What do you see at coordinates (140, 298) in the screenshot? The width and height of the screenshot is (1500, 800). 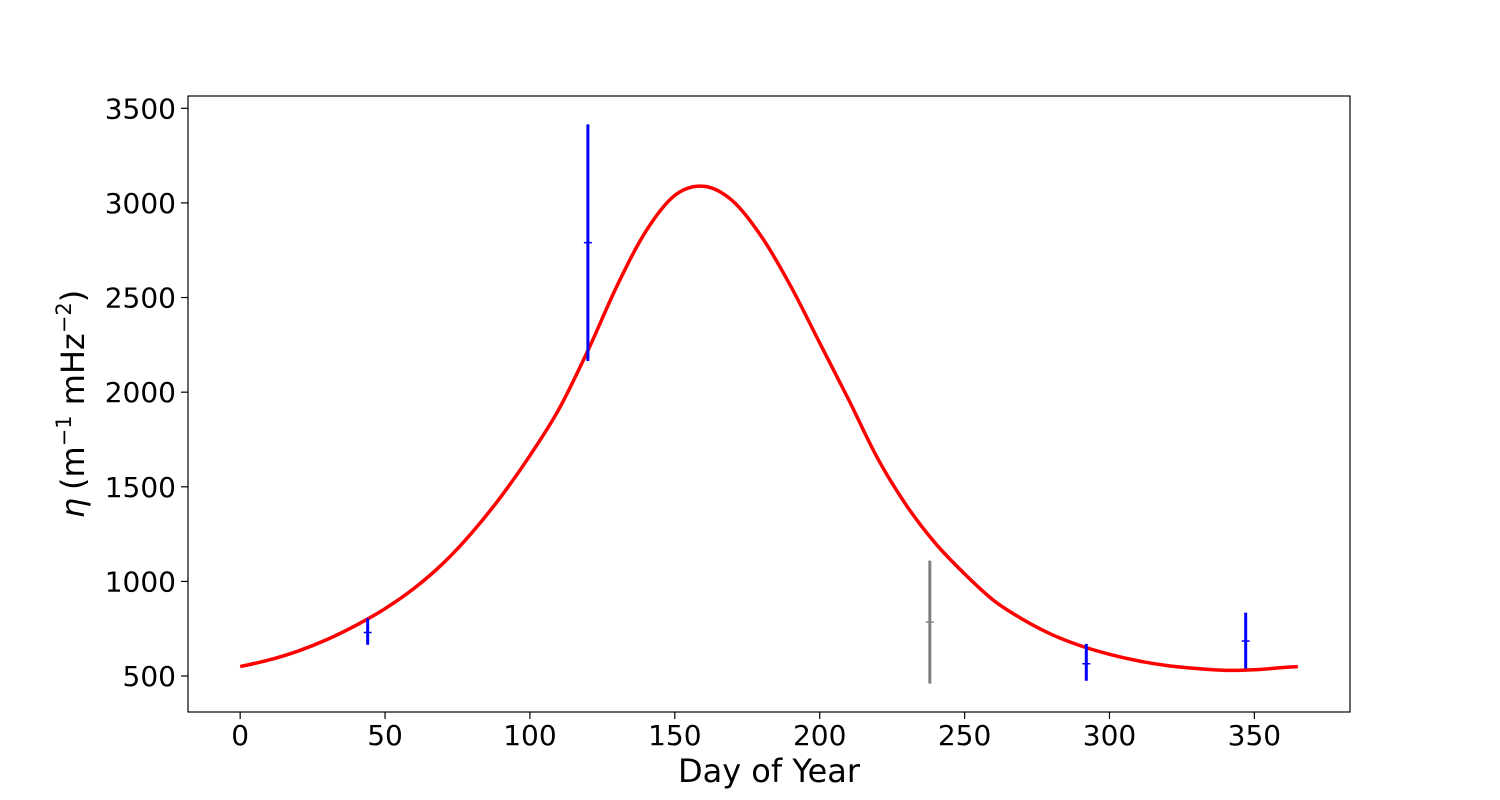 I see `y-tick-label: 2500` at bounding box center [140, 298].